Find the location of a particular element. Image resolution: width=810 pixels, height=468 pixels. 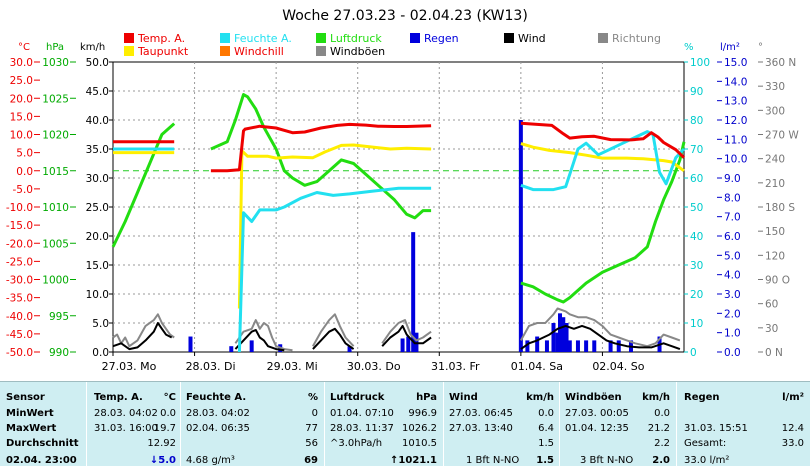

wind-unit-label: km/h is located at coordinates (92, 47).